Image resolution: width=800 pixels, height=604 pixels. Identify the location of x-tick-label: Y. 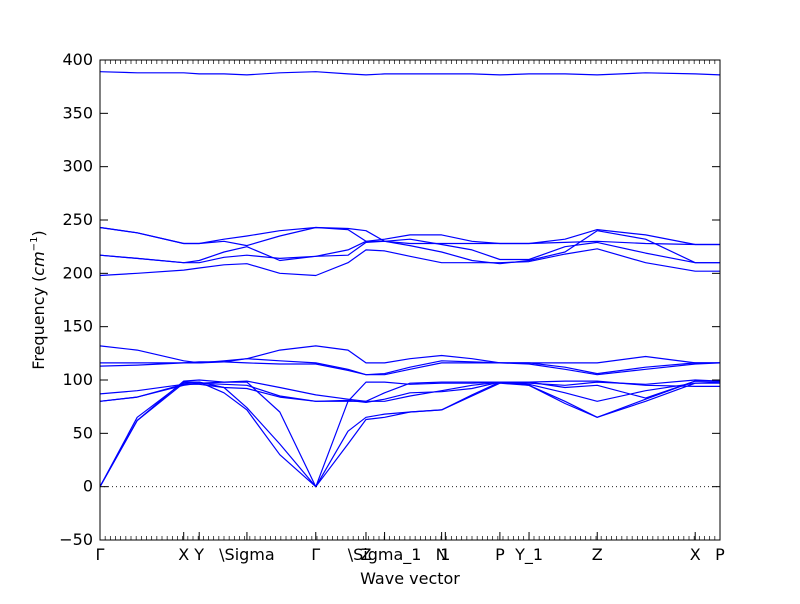
(198, 554).